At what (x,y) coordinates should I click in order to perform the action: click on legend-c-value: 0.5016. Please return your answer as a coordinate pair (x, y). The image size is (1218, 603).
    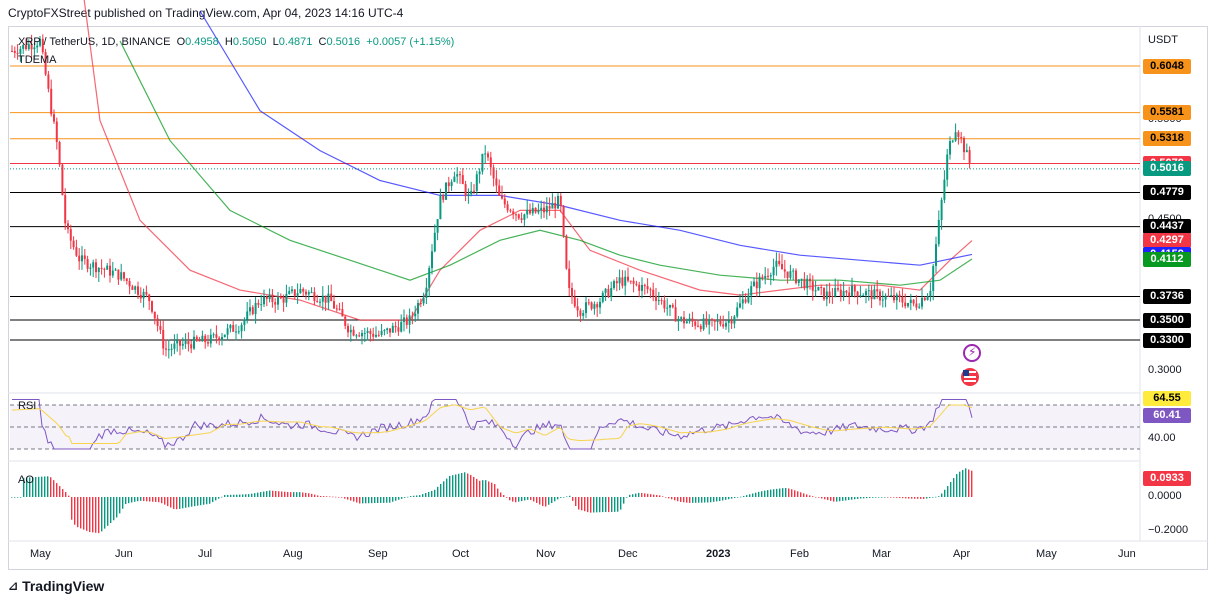
    Looking at the image, I should click on (343, 42).